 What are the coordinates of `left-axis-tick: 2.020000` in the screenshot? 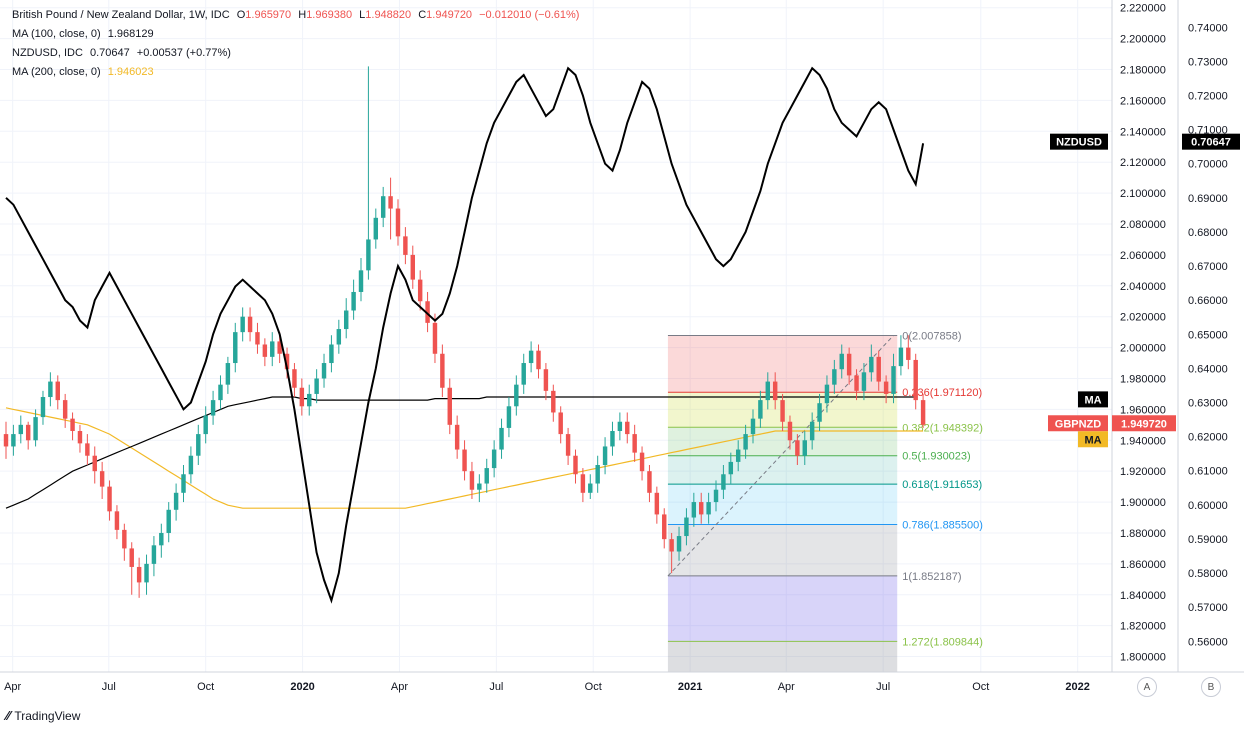 It's located at (1143, 318).